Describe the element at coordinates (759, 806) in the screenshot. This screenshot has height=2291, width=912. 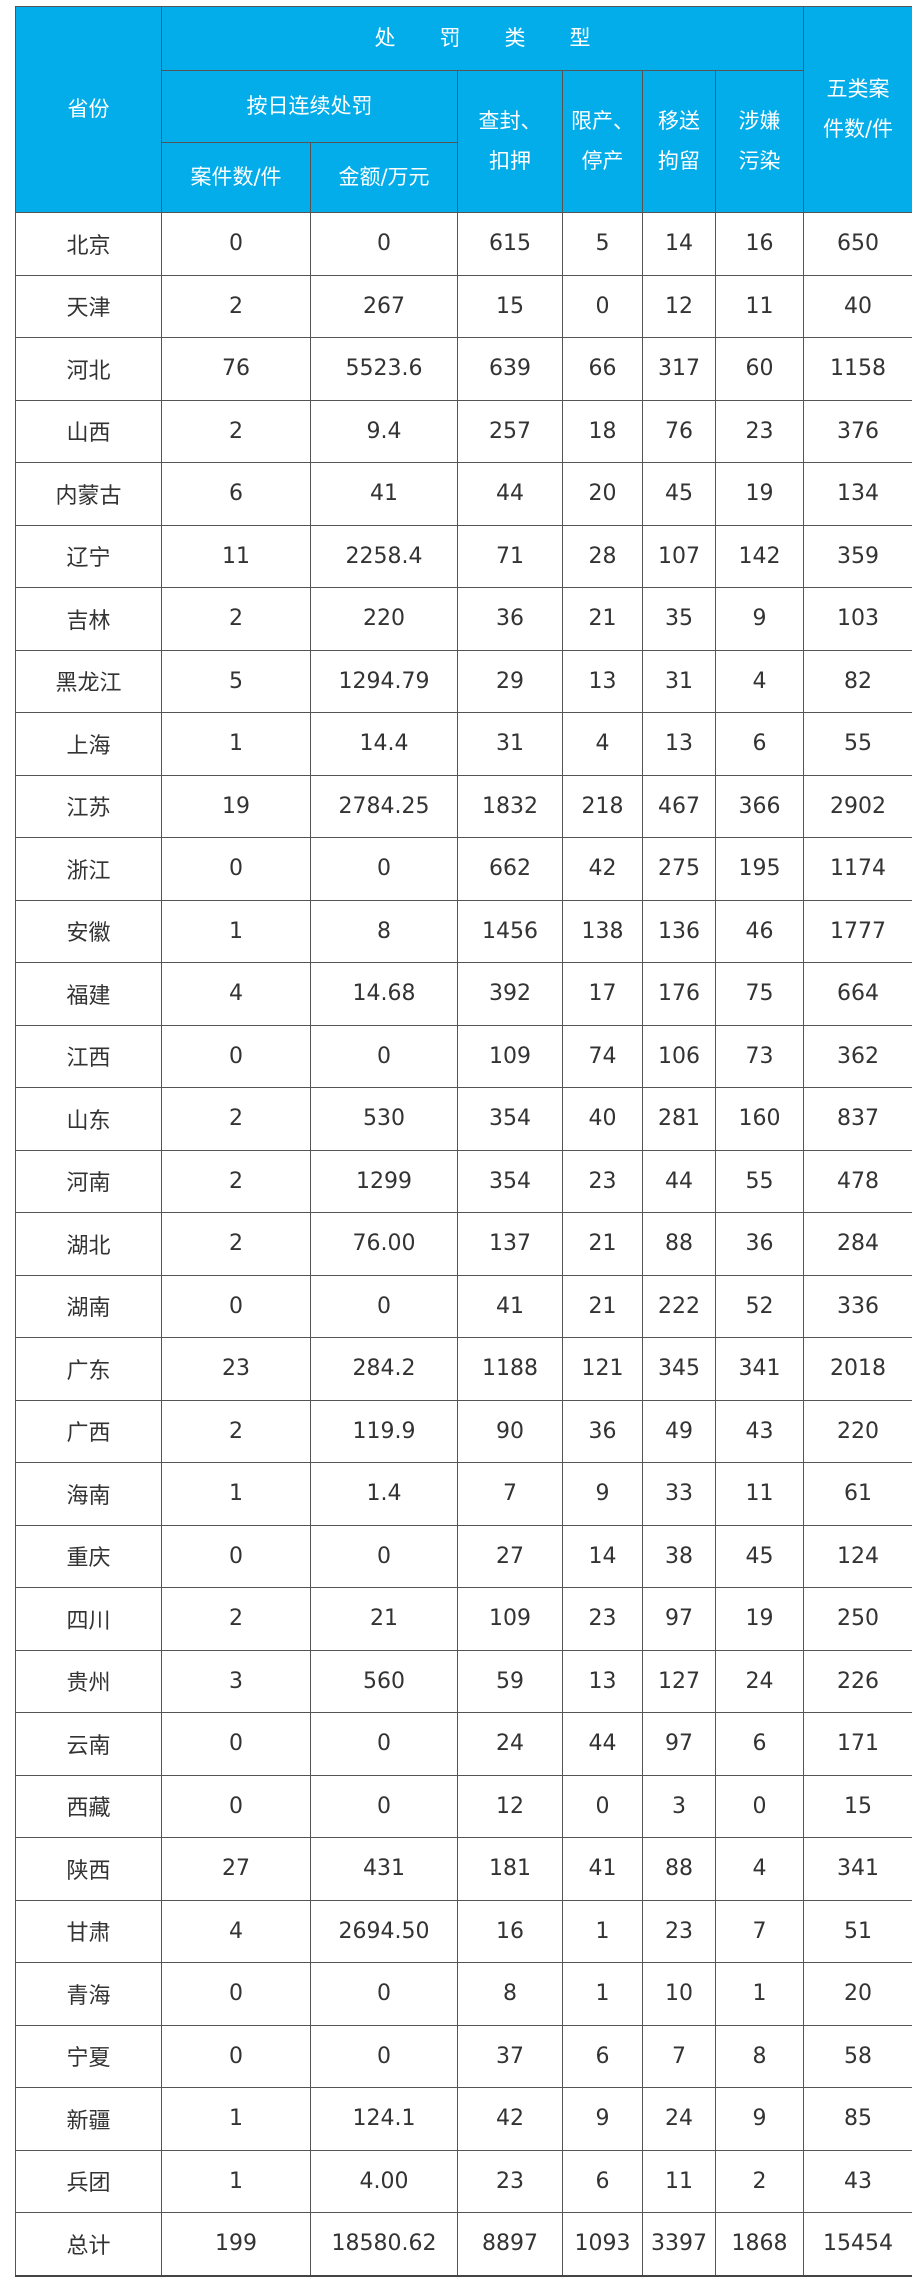
I see `value-cell: 366` at that location.